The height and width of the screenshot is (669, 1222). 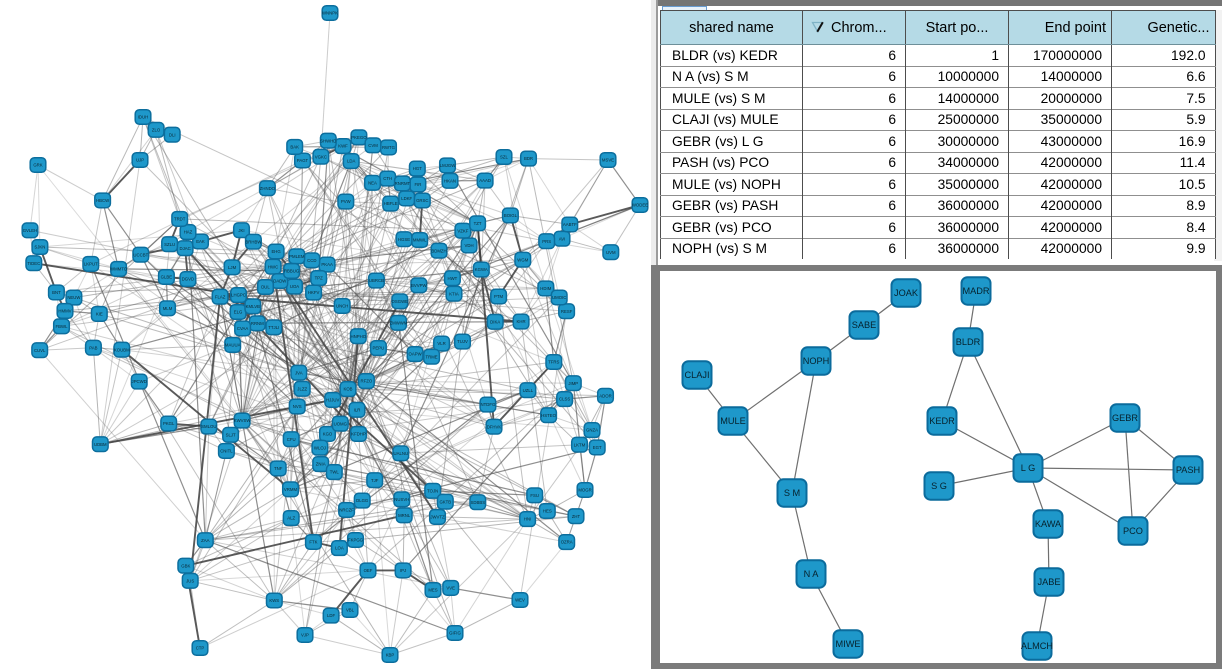 I want to click on svg-text: HNPHO, so click(x=359, y=336).